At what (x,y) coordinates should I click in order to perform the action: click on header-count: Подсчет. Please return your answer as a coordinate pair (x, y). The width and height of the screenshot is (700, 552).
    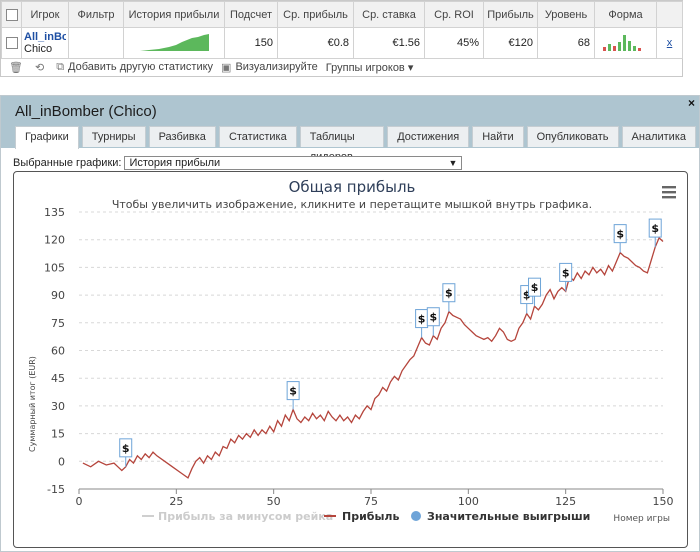
    Looking at the image, I should click on (251, 14).